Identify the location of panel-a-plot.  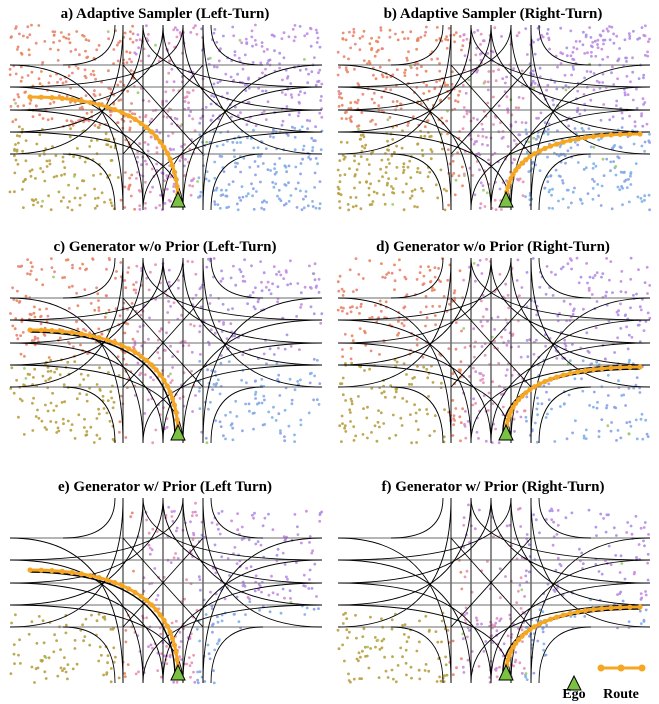
(166, 117).